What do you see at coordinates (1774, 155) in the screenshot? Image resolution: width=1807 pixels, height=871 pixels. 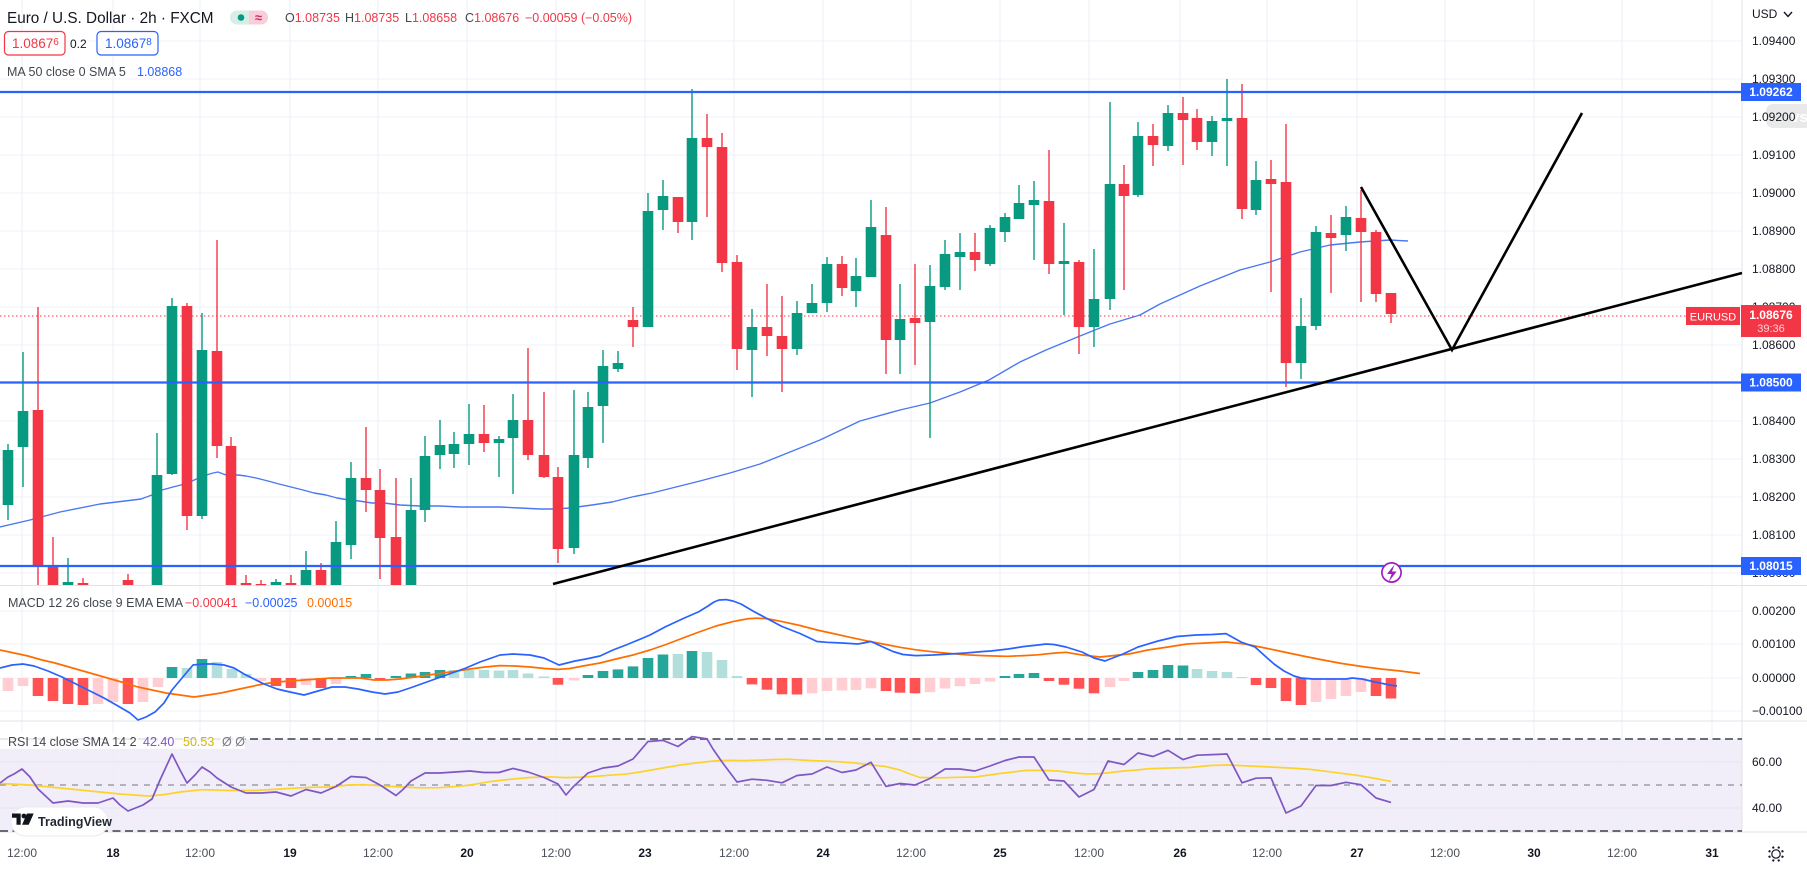 I see `svg-text: 1.09100` at bounding box center [1774, 155].